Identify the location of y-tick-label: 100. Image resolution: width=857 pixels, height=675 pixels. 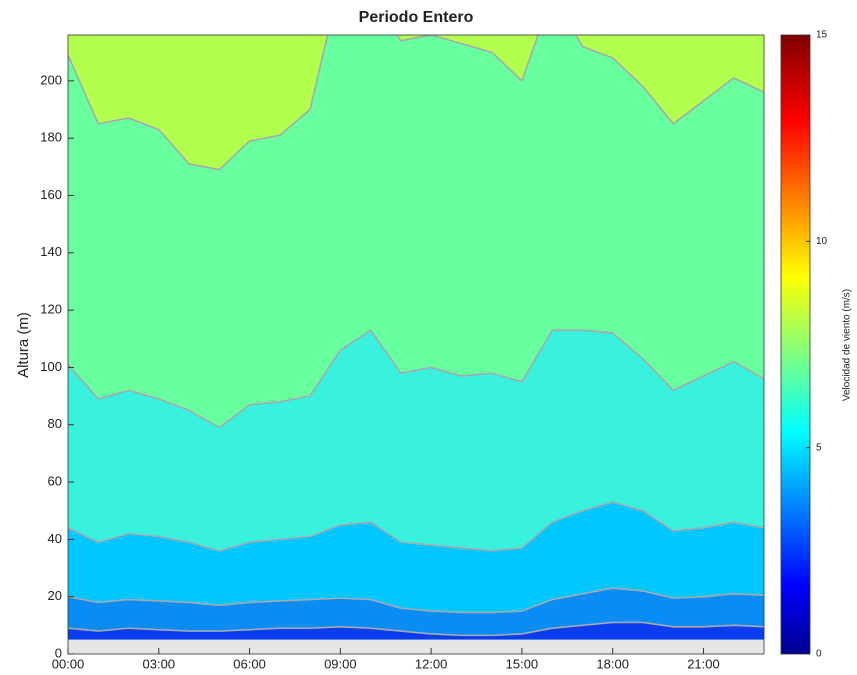
(51, 366).